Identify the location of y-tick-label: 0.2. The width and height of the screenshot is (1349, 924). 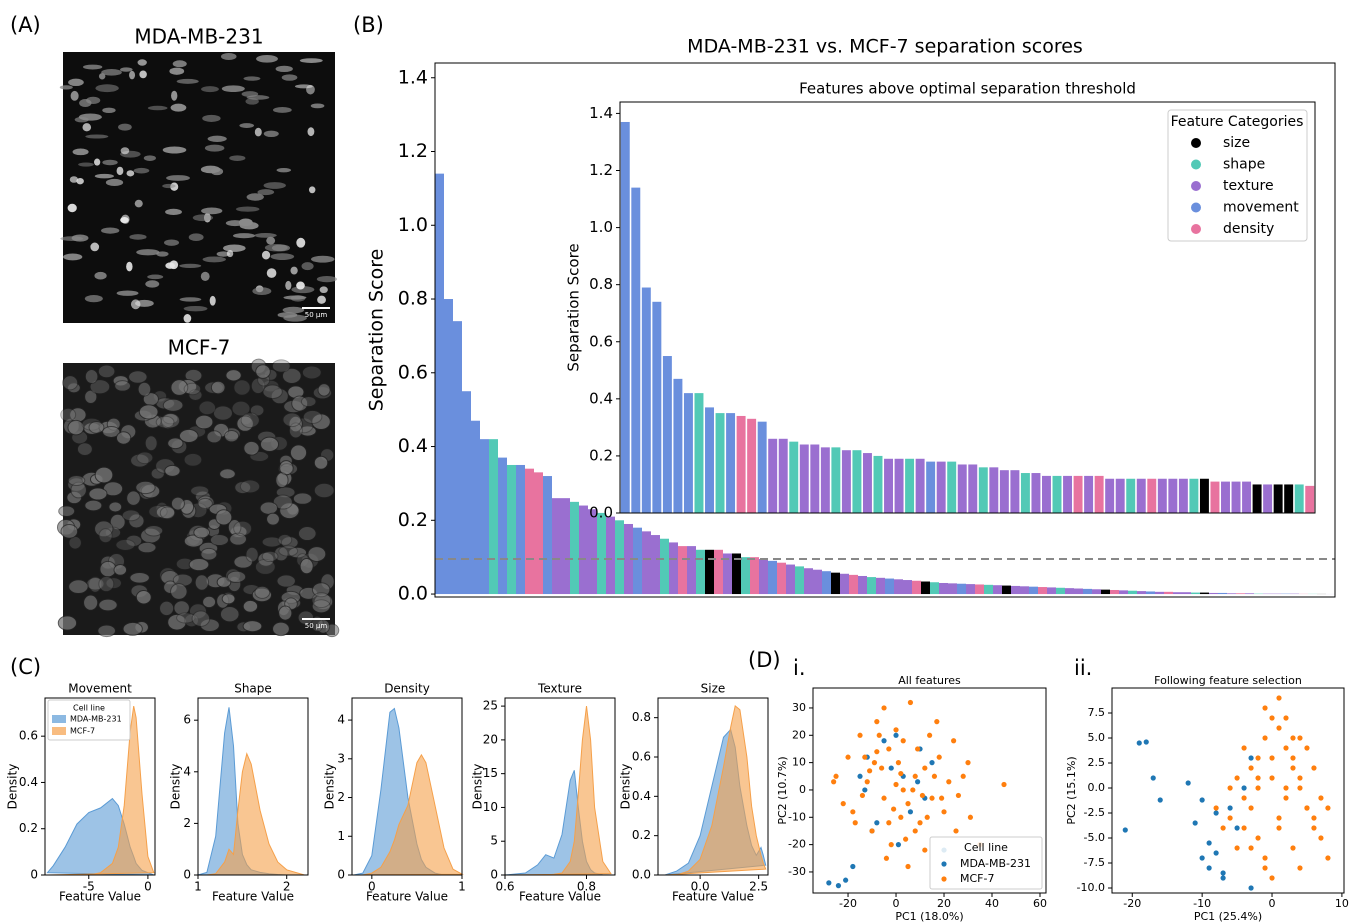
(641, 835).